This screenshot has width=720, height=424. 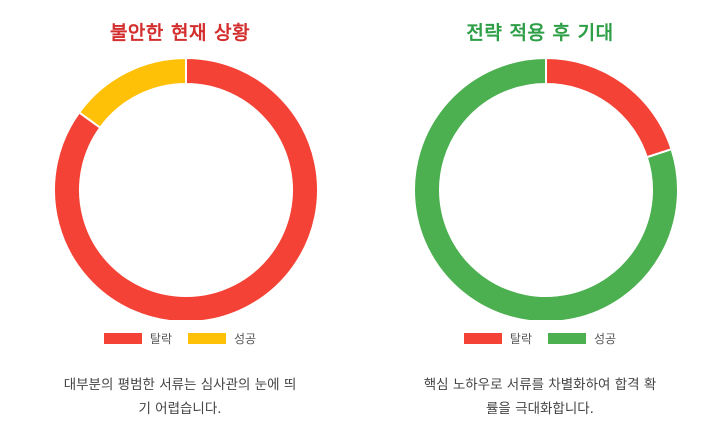 I want to click on caption-line-1: 핵심 노하우로 서류를 차별화하여 합격 확, so click(x=540, y=385).